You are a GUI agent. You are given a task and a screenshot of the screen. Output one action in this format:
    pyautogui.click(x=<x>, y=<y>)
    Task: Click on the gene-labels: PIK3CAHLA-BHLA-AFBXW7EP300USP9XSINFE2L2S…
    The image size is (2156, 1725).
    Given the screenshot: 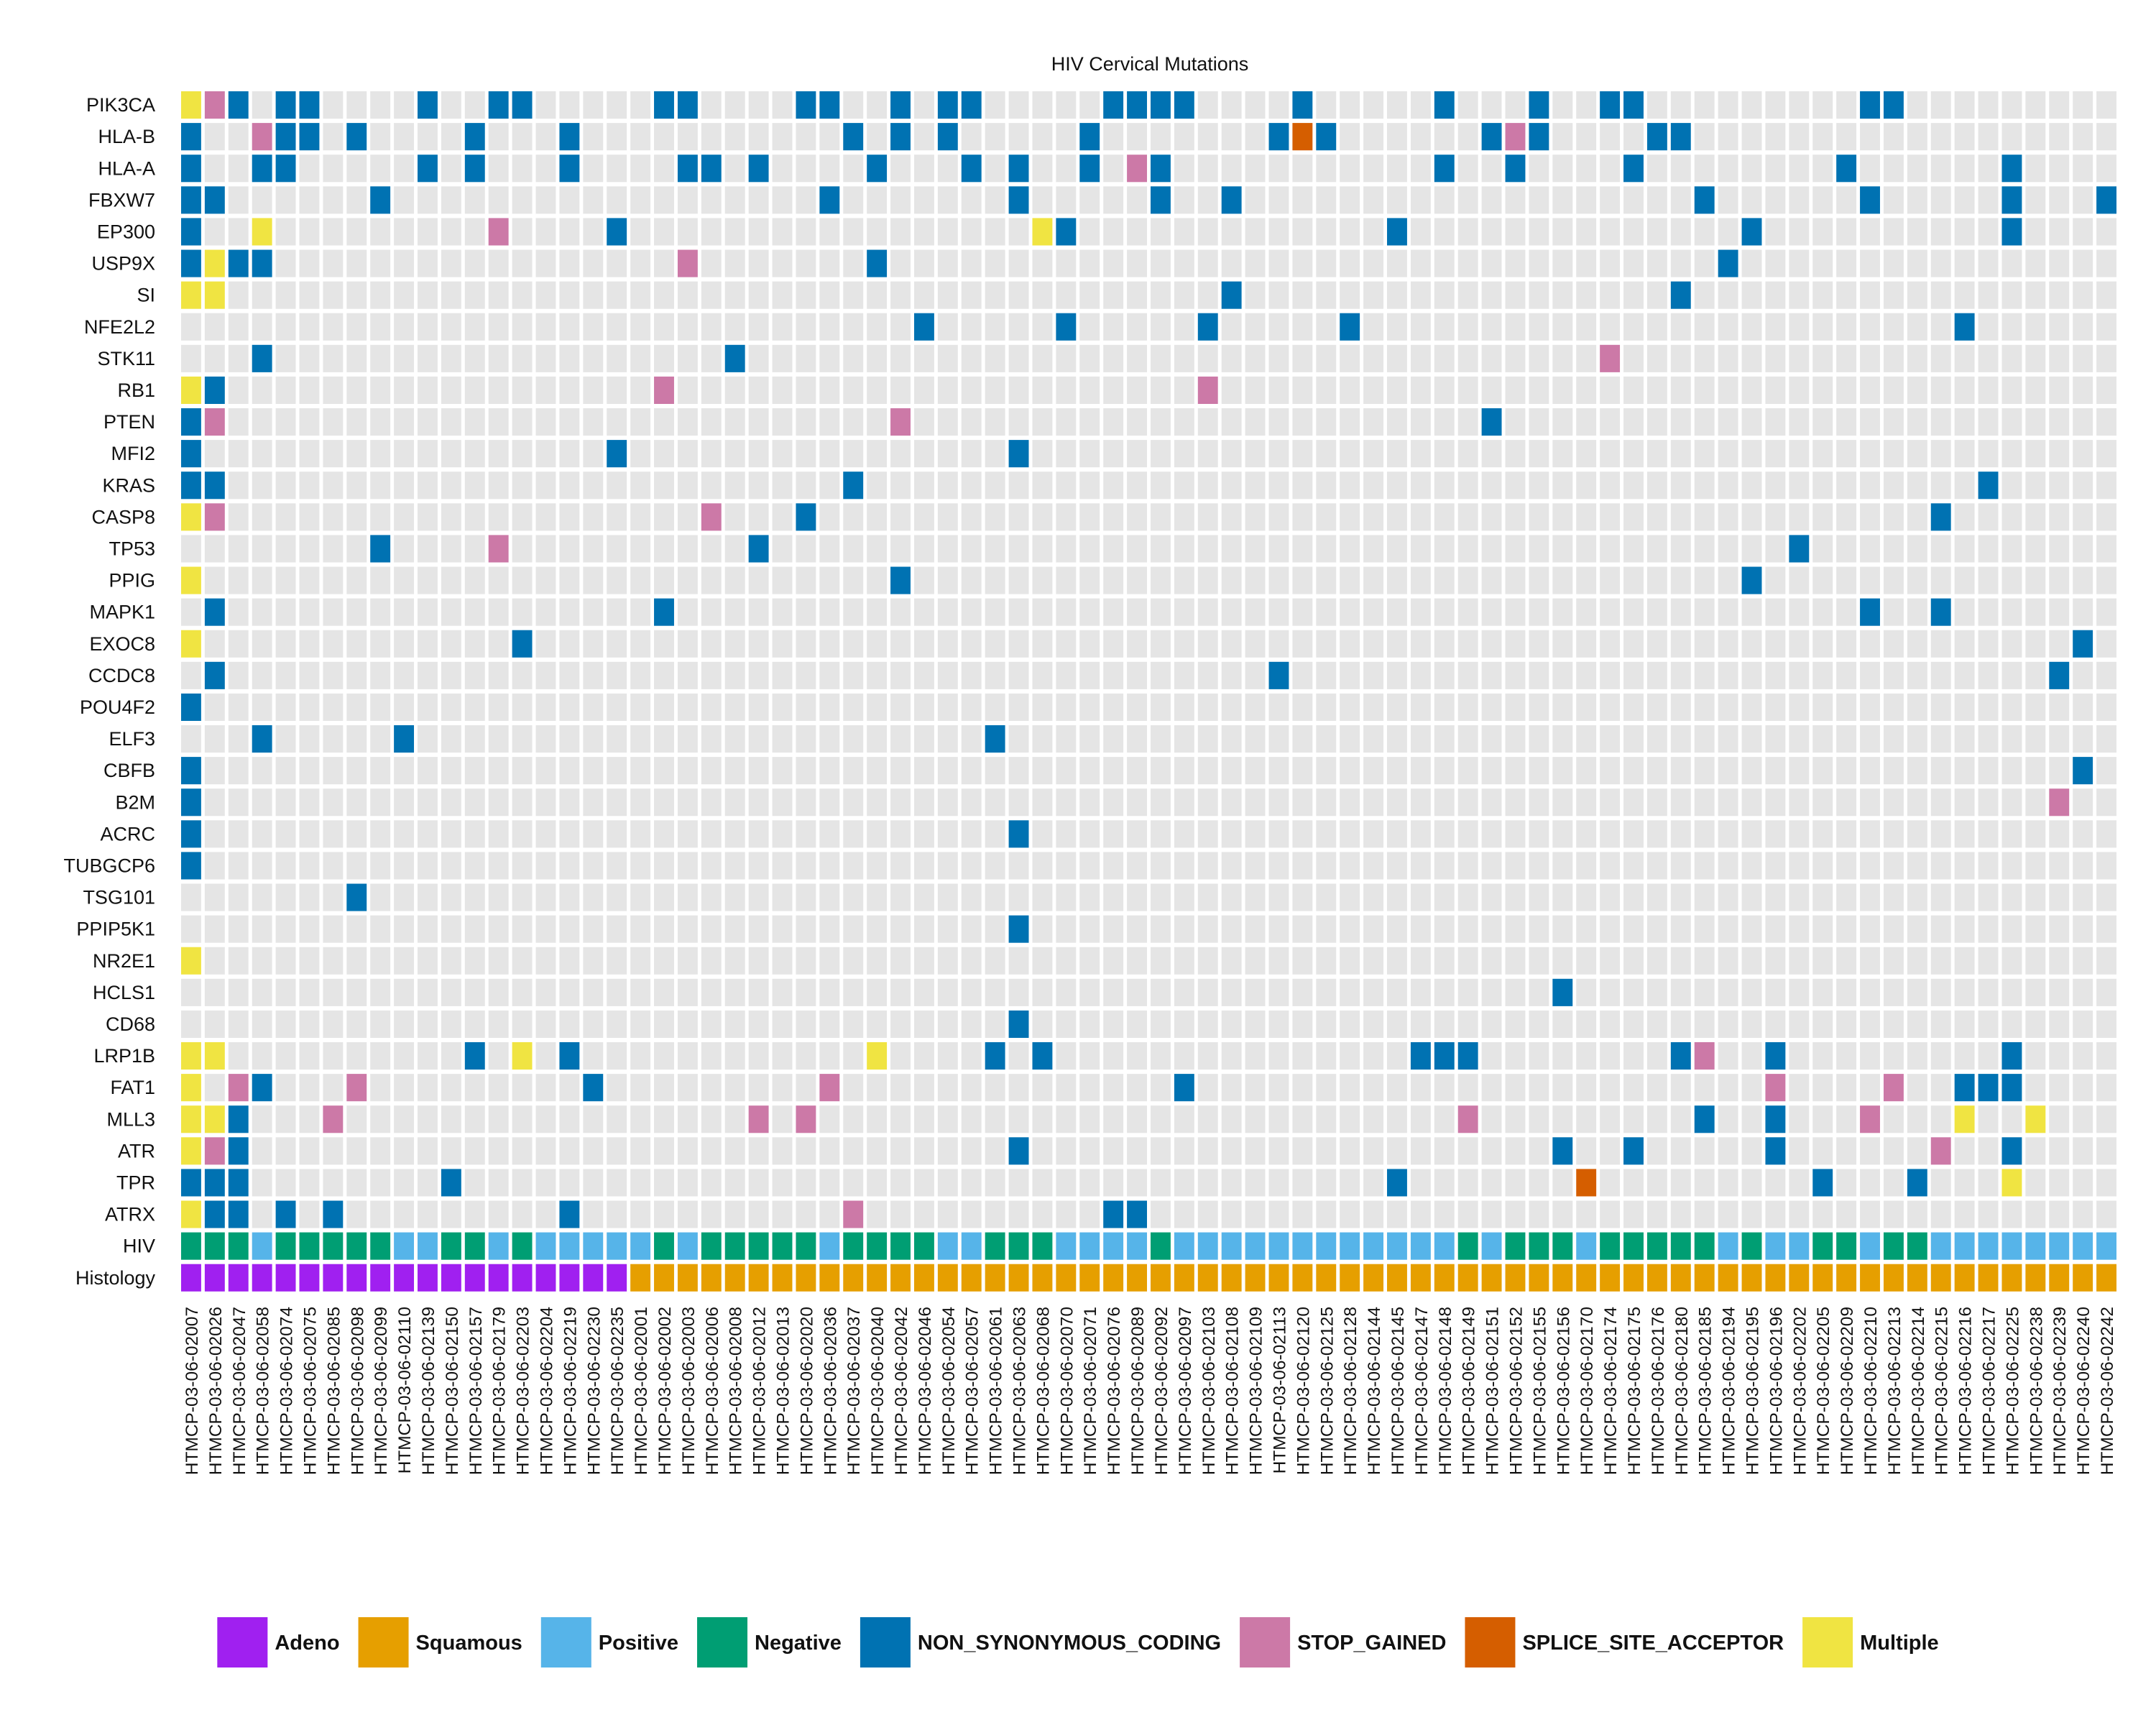 What is the action you would take?
    pyautogui.click(x=109, y=691)
    